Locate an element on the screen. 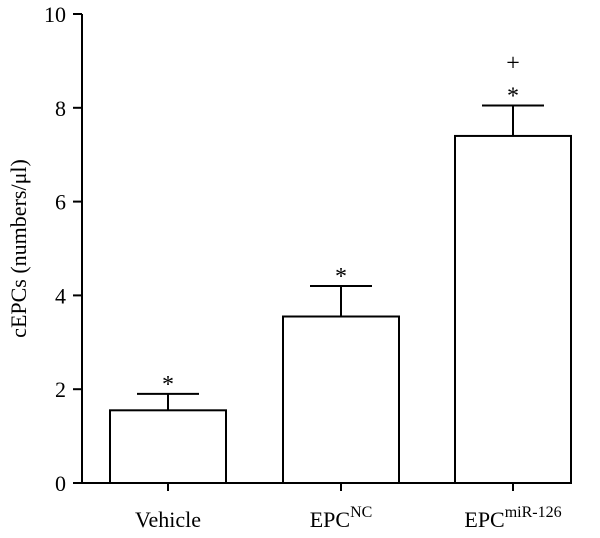  y-tick-label: 0 is located at coordinates (60, 483).